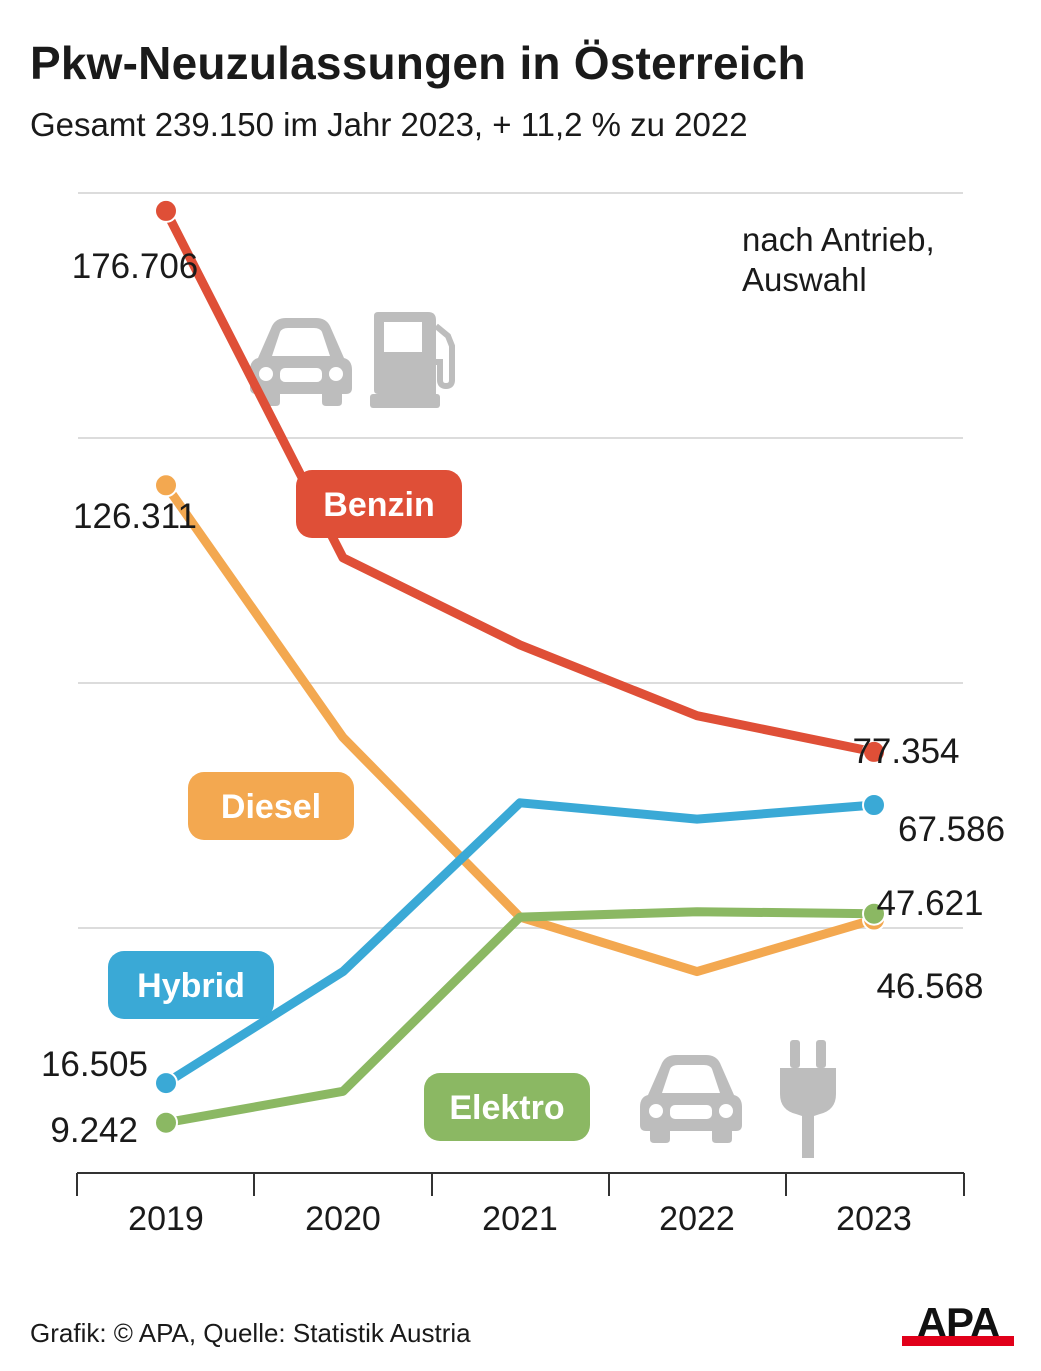  I want to click on data-label-benzin-2023: 77.354, so click(905, 751).